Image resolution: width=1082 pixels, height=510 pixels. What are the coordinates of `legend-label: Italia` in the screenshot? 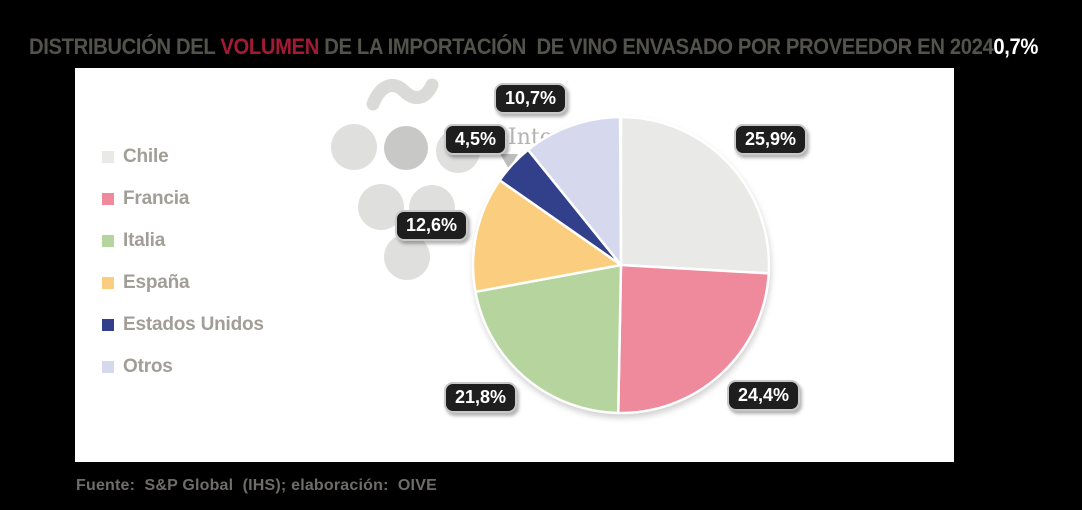 It's located at (144, 240).